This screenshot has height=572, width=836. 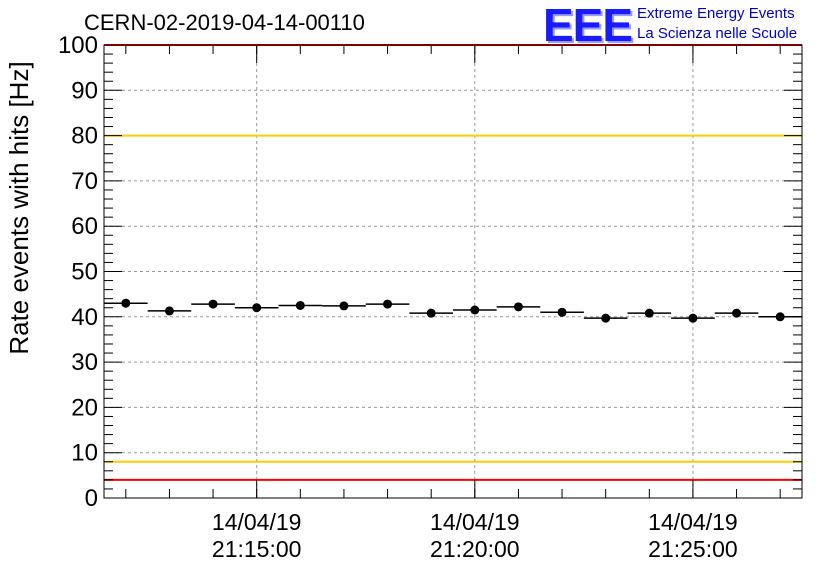 What do you see at coordinates (84, 407) in the screenshot?
I see `y-tick-label: 20` at bounding box center [84, 407].